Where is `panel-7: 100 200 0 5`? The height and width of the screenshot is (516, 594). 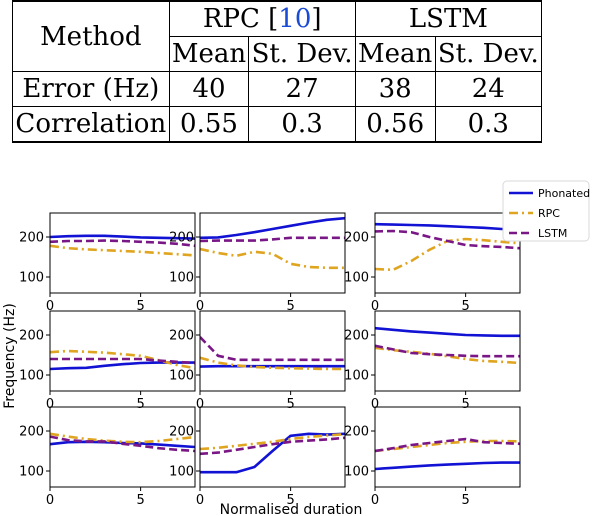 panel-7: 100 200 0 5 is located at coordinates (107, 457).